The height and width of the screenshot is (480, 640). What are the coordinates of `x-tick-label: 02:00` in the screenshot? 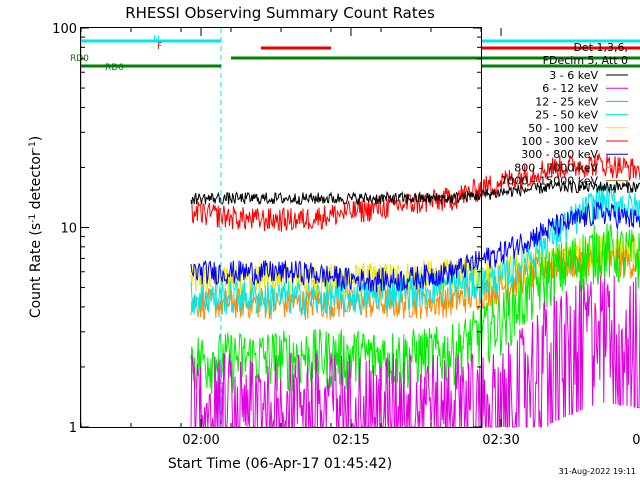 It's located at (200, 440).